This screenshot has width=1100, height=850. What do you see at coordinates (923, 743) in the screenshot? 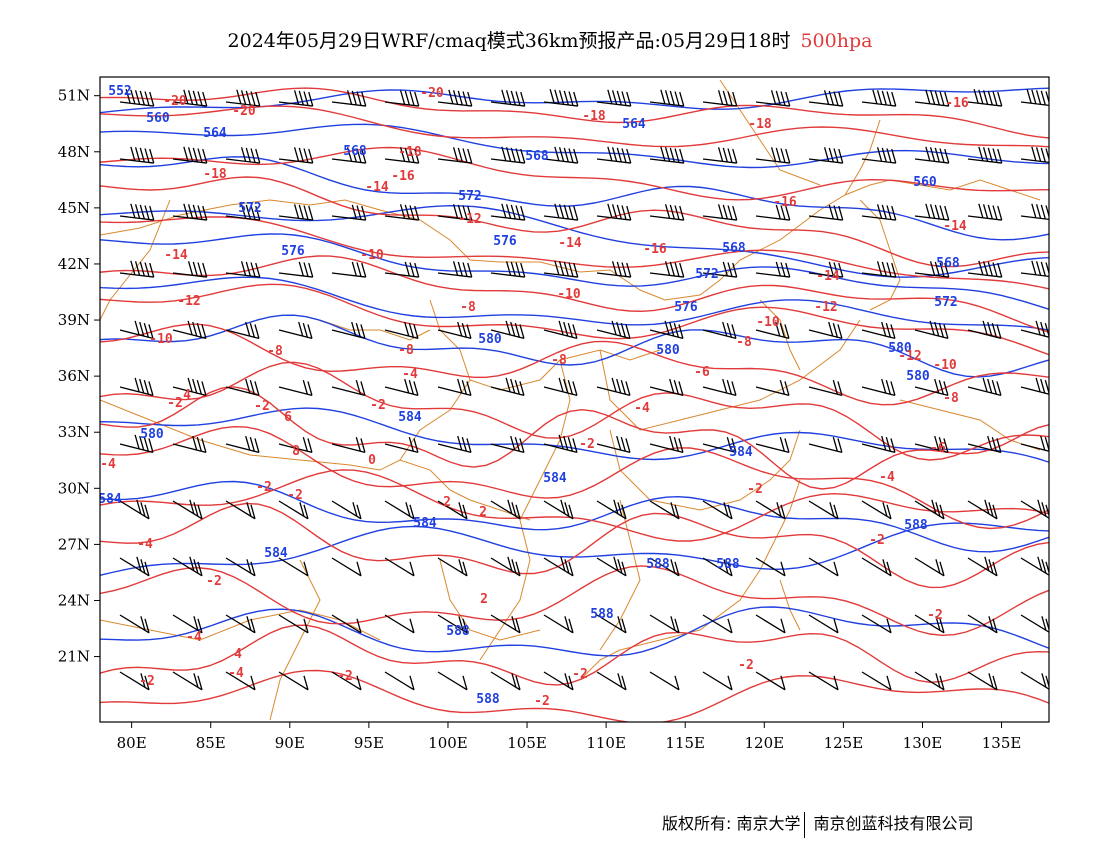
I see `lon-tick-label: 130E` at bounding box center [923, 743].